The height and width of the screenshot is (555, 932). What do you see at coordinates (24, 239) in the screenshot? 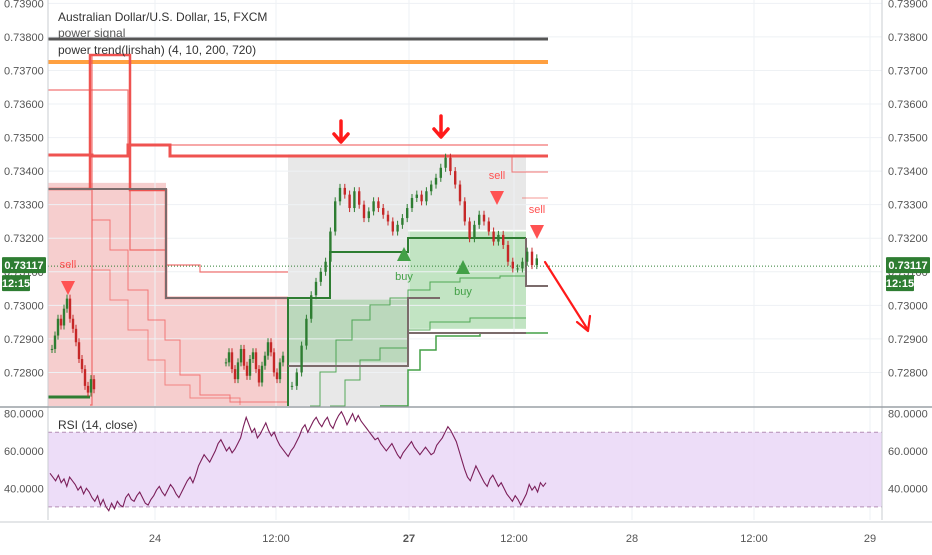
I see `price-tick-label-left: 0.73200` at bounding box center [24, 239].